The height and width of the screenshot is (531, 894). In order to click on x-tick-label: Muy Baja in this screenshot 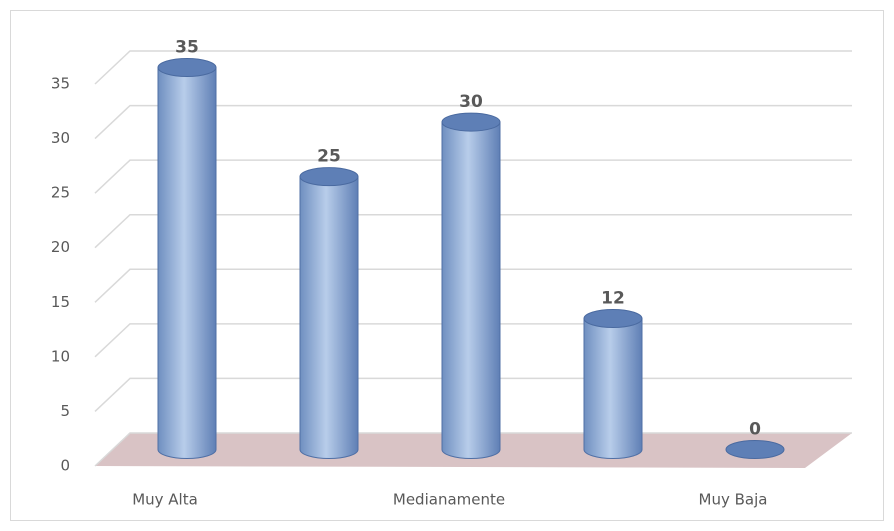, I will do `click(733, 500)`.